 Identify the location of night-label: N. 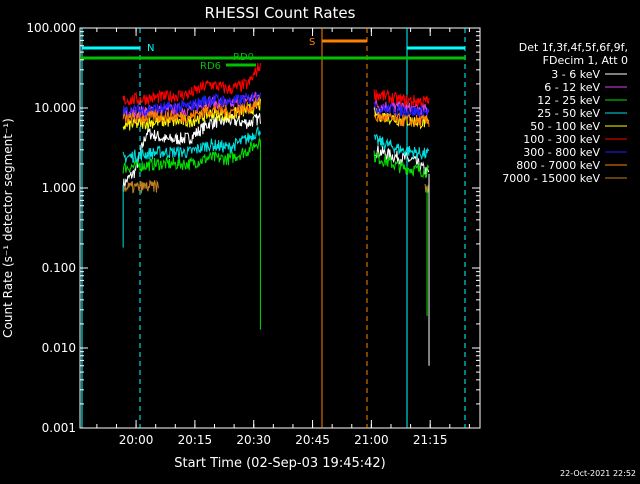
(150, 48).